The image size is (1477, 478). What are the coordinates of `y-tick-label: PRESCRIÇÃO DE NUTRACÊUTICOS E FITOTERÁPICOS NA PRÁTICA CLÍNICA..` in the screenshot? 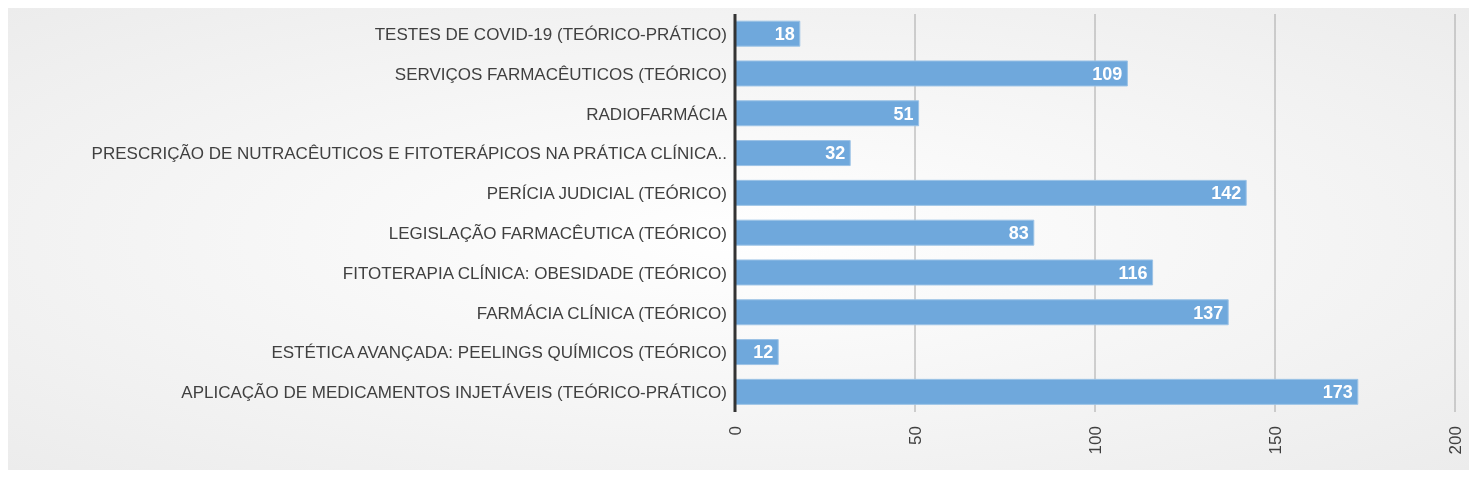 It's located at (409, 154).